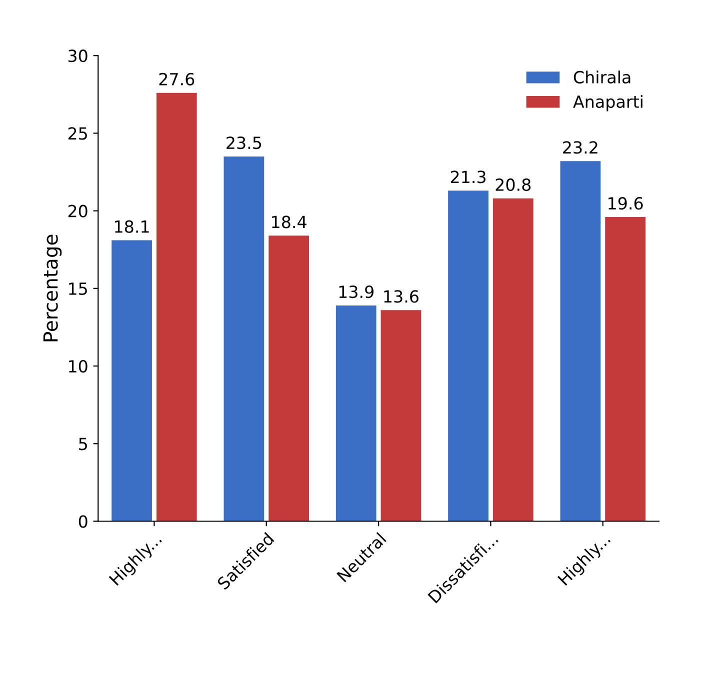 The width and height of the screenshot is (701, 695). I want to click on y-tick-label: 0, so click(83, 521).